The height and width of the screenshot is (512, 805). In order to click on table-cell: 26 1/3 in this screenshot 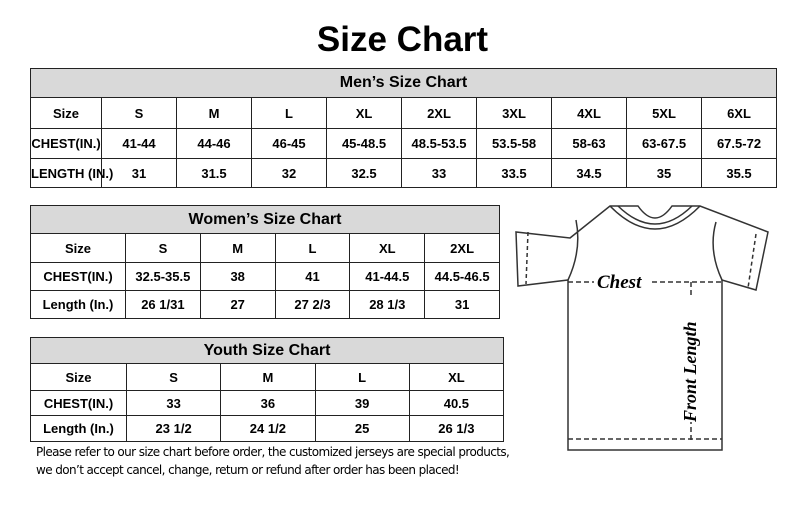, I will do `click(456, 428)`.